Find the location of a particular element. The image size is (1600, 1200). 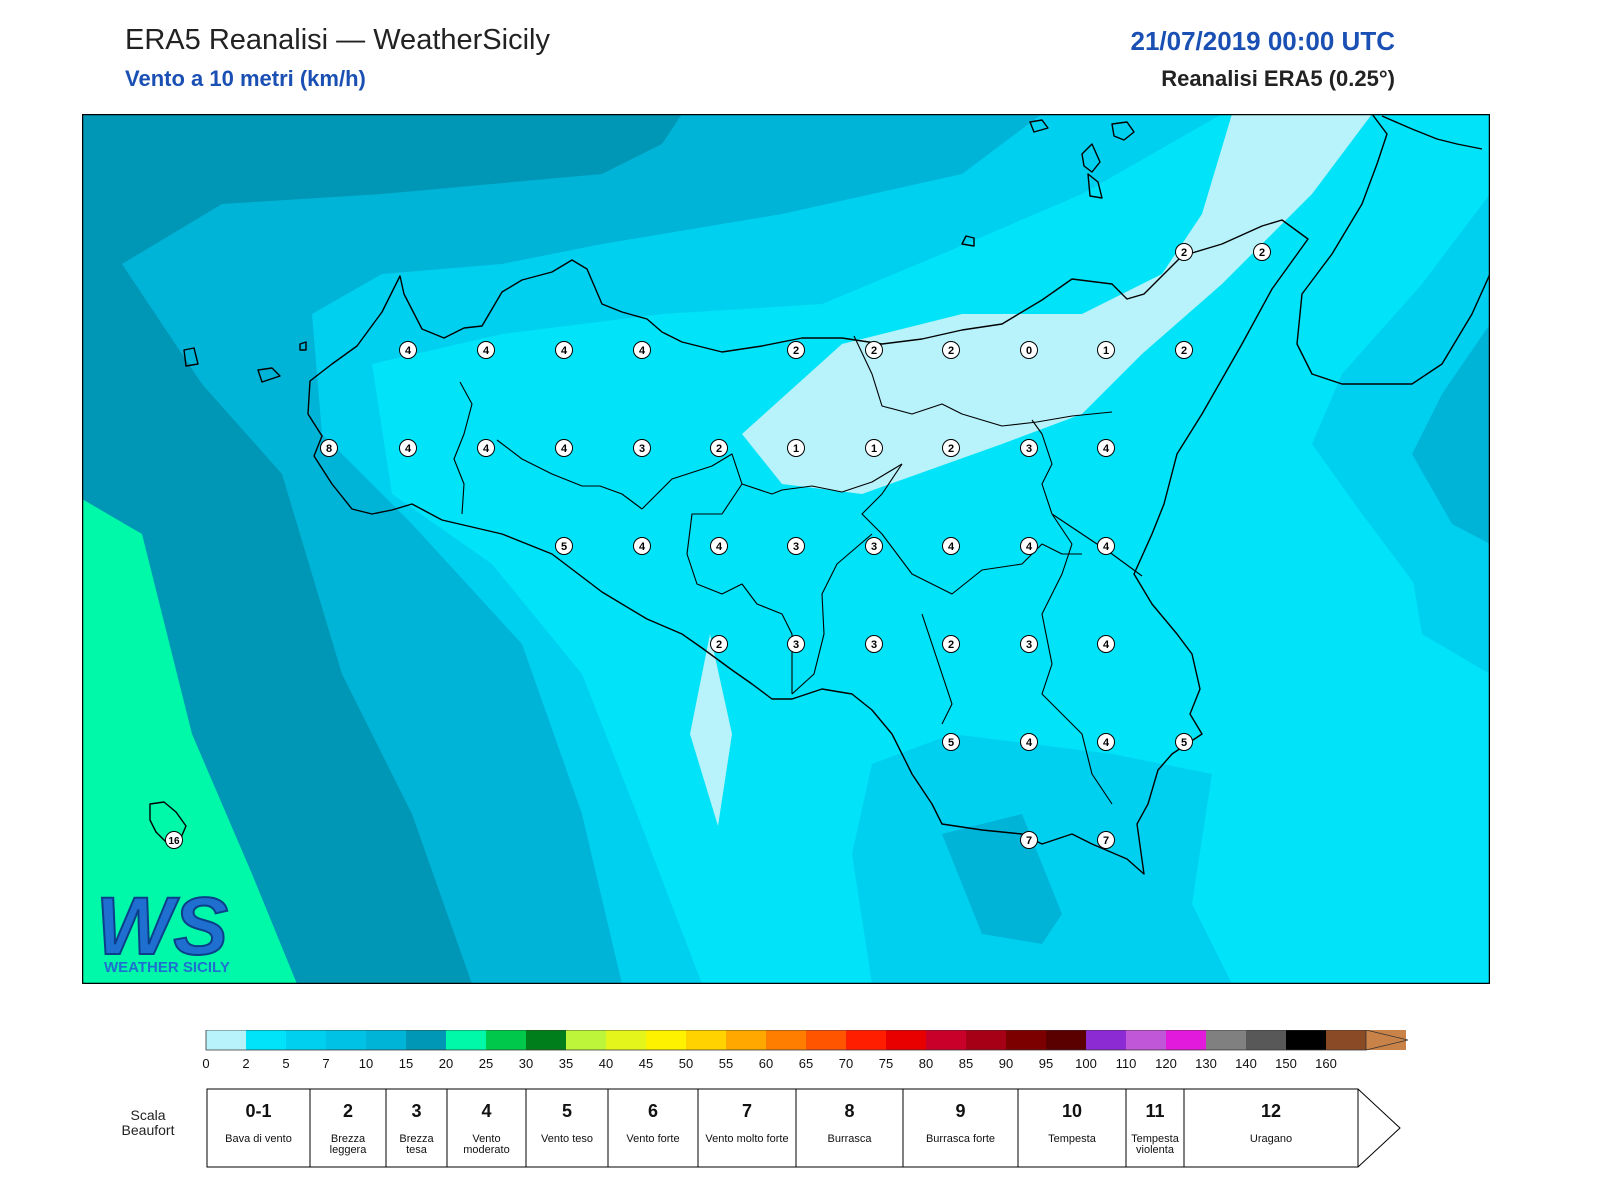

logo-text: WEATHER SICILY is located at coordinates (167, 967).